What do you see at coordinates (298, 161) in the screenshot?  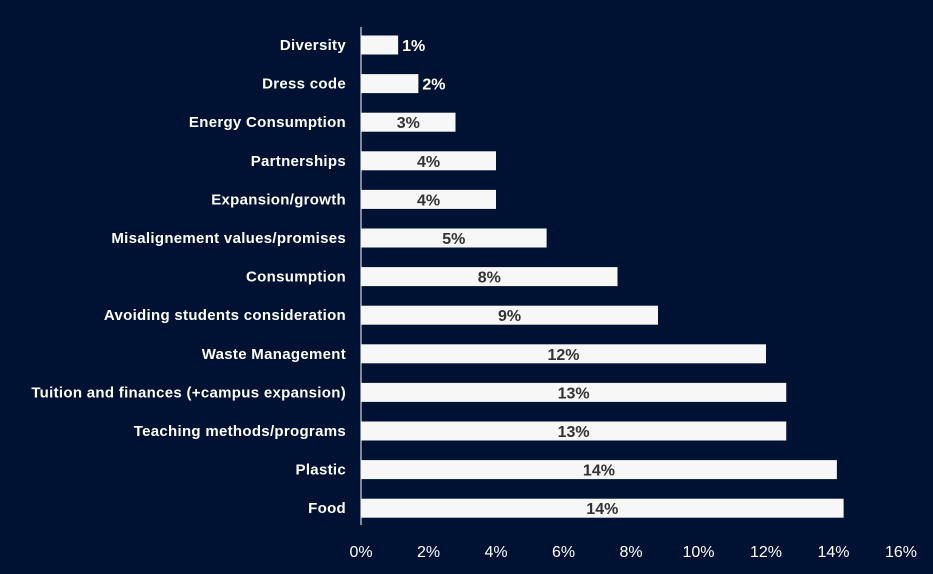 I see `category-label: Partnerships` at bounding box center [298, 161].